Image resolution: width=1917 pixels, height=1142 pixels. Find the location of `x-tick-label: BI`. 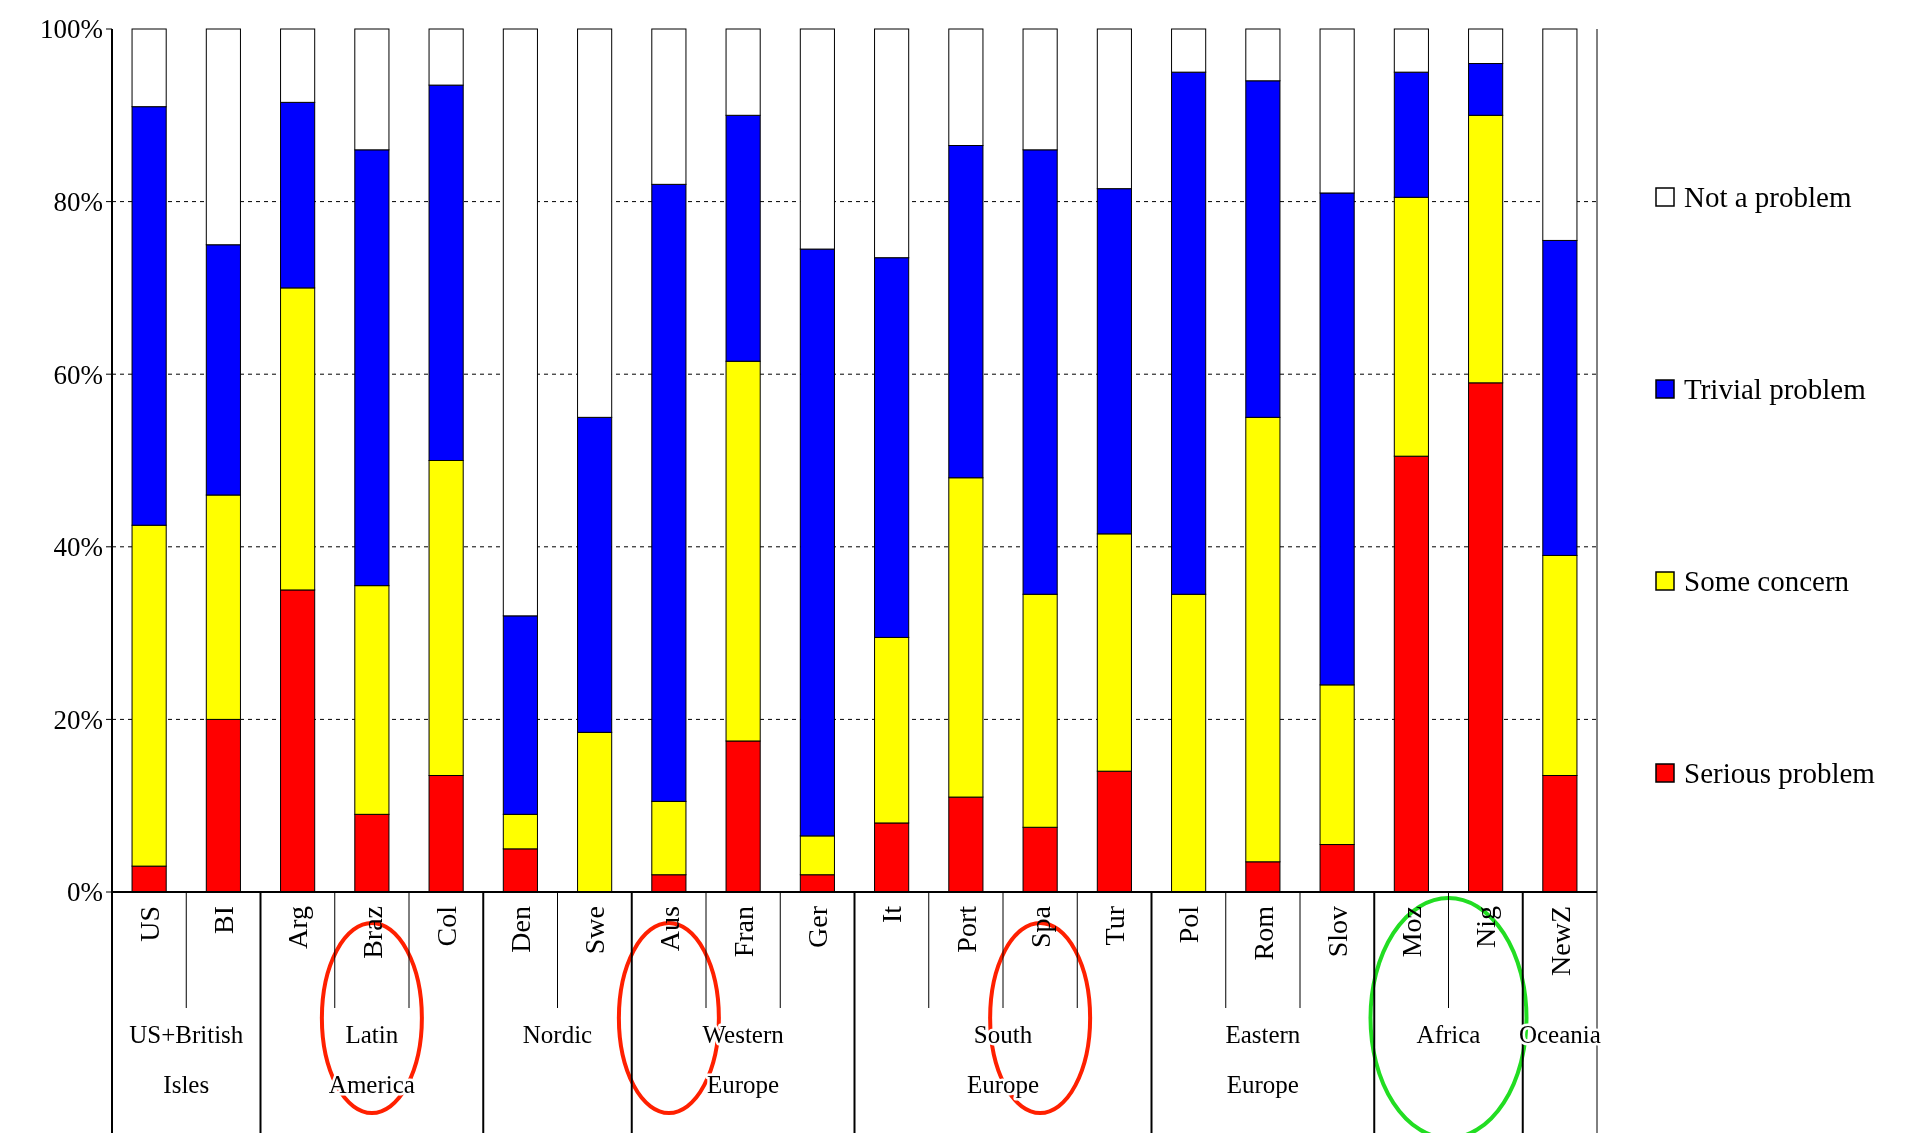

x-tick-label: BI is located at coordinates (224, 920).